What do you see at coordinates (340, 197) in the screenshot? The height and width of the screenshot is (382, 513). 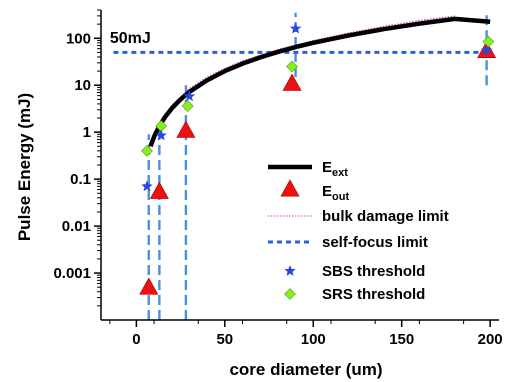 I see `legend-subscript-e_out: out` at bounding box center [340, 197].